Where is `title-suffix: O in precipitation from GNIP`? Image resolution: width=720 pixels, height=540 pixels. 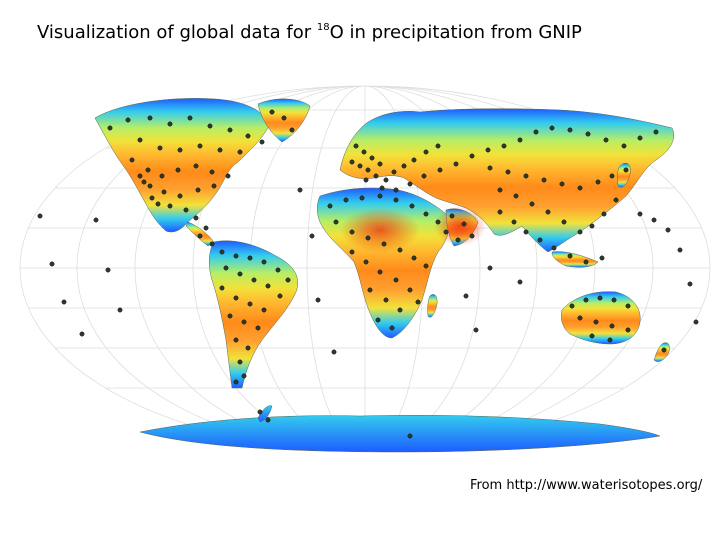
title-suffix: O in precipitation from GNIP is located at coordinates (455, 32).